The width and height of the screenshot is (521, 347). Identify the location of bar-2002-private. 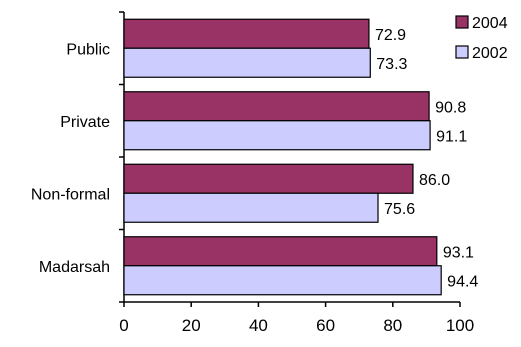
(277, 135).